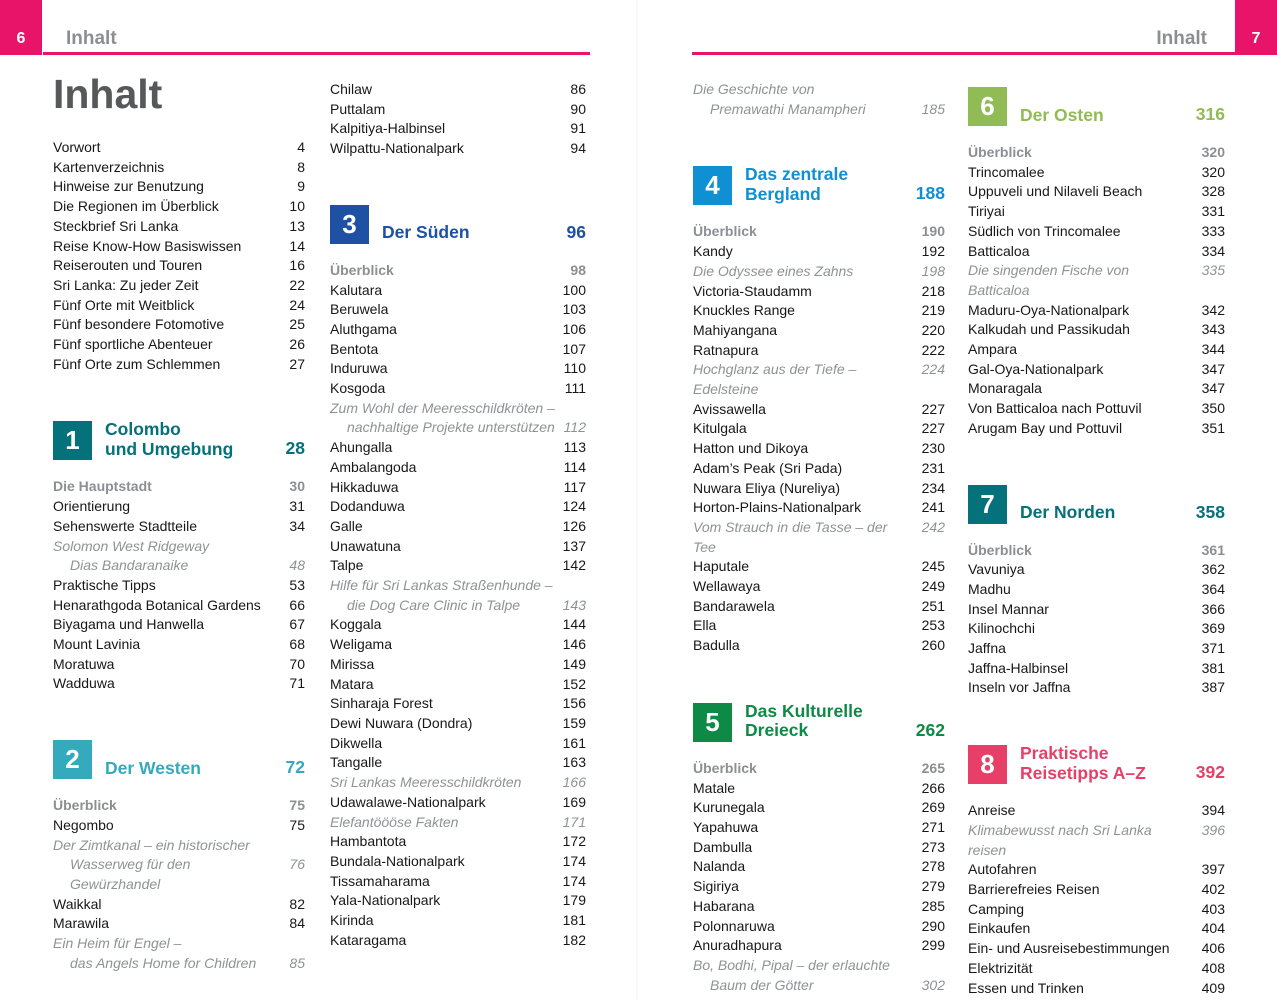 Image resolution: width=1277 pixels, height=1000 pixels. I want to click on toc-entry: Yala-Nationalpark 179, so click(458, 901).